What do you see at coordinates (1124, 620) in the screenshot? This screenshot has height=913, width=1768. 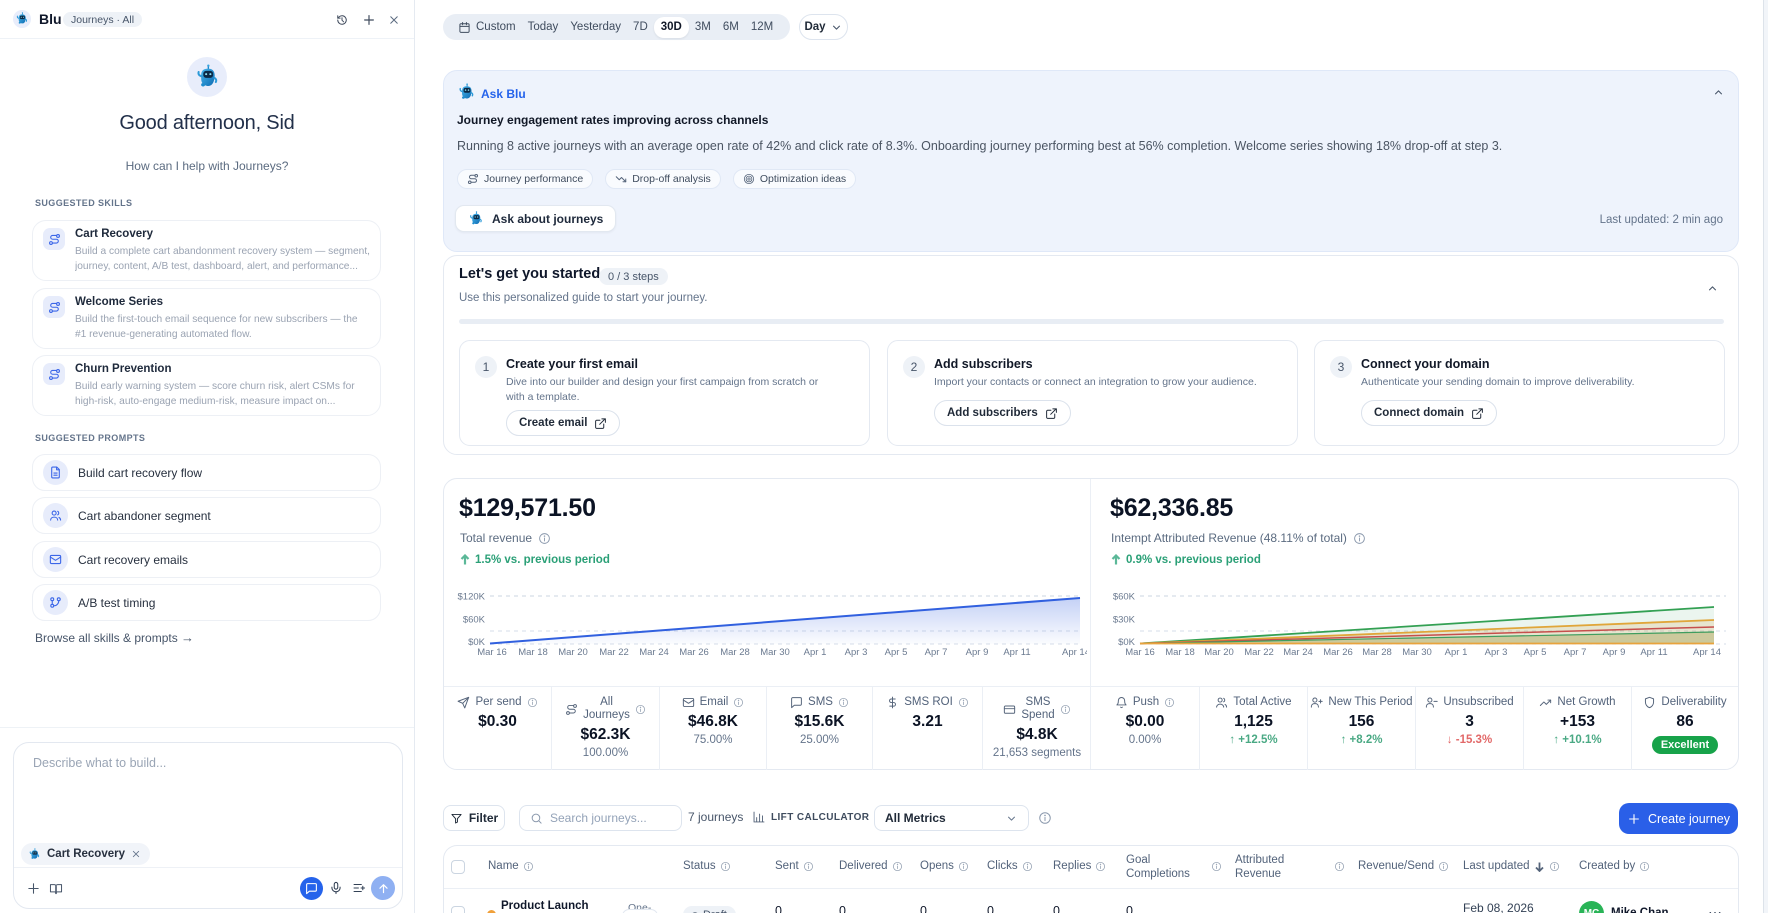 I see `svg-text: $30K` at bounding box center [1124, 620].